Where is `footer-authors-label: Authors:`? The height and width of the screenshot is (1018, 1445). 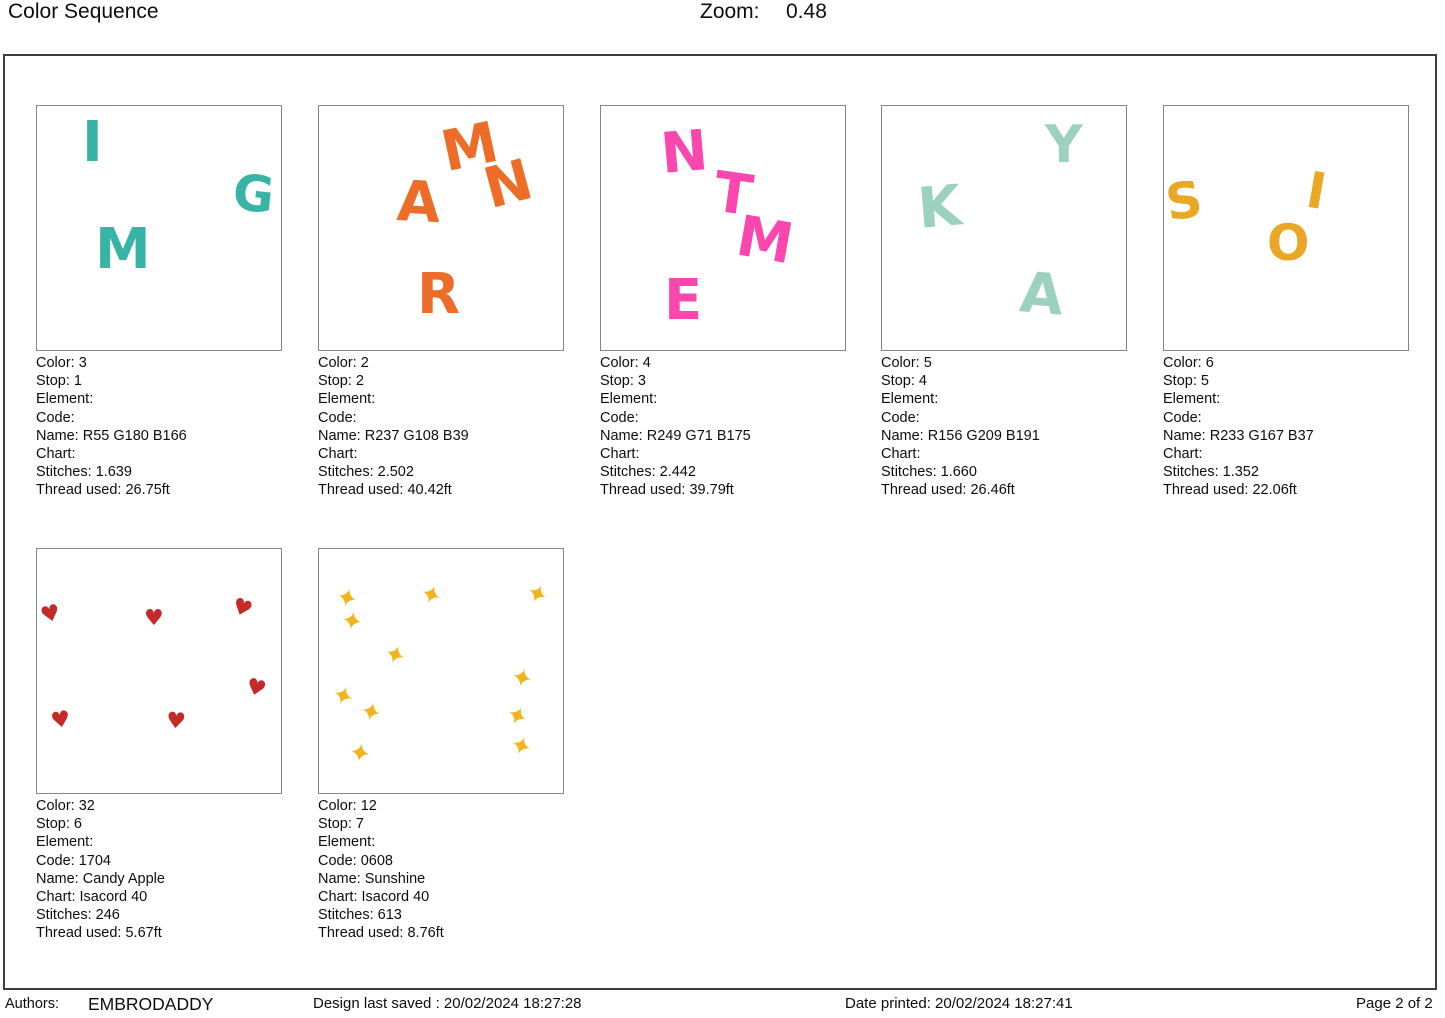 footer-authors-label: Authors: is located at coordinates (32, 1004).